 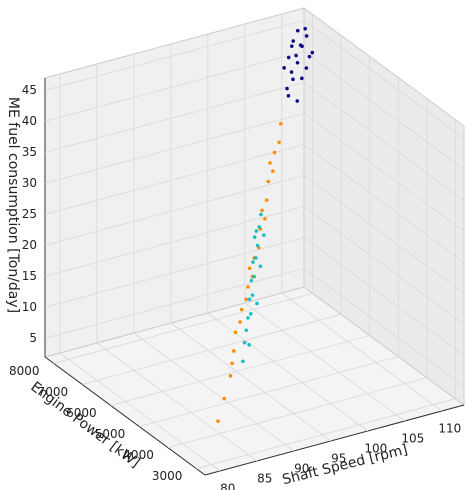 What do you see at coordinates (53, 392) in the screenshot?
I see `y-tick-label: 7000` at bounding box center [53, 392].